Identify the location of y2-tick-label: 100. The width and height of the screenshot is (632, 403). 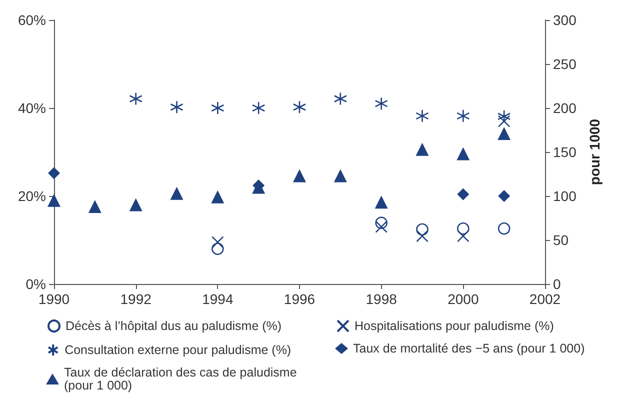
(565, 196).